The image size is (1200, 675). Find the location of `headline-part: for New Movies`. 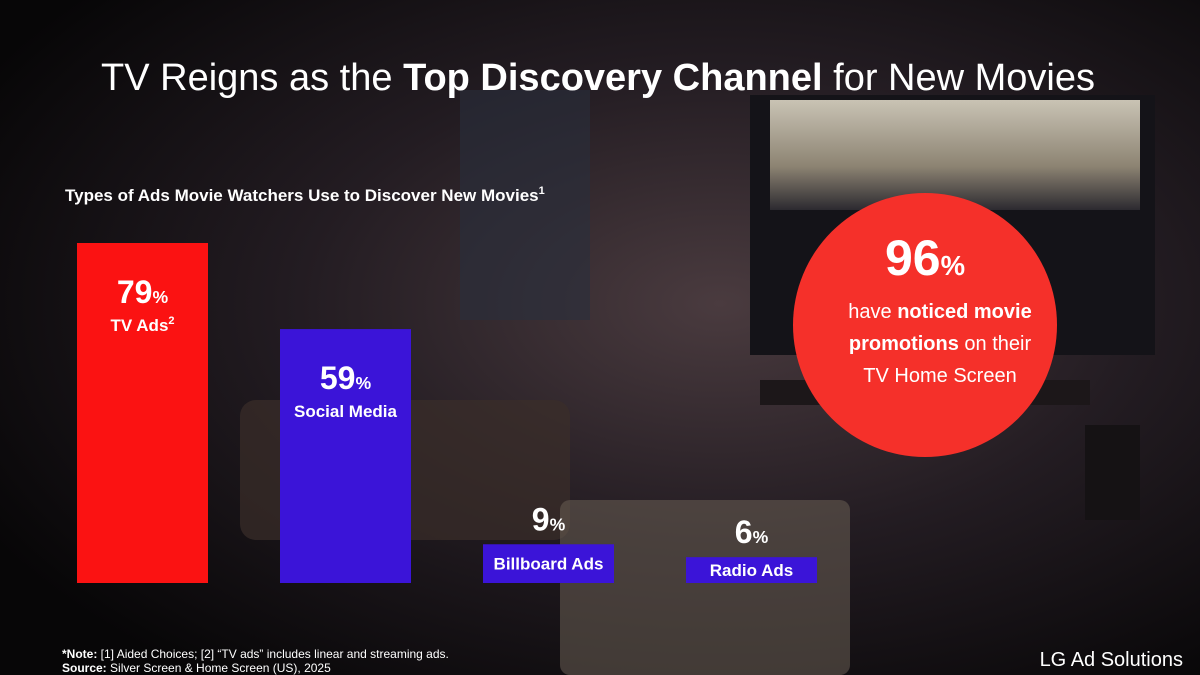

headline-part: for New Movies is located at coordinates (959, 78).